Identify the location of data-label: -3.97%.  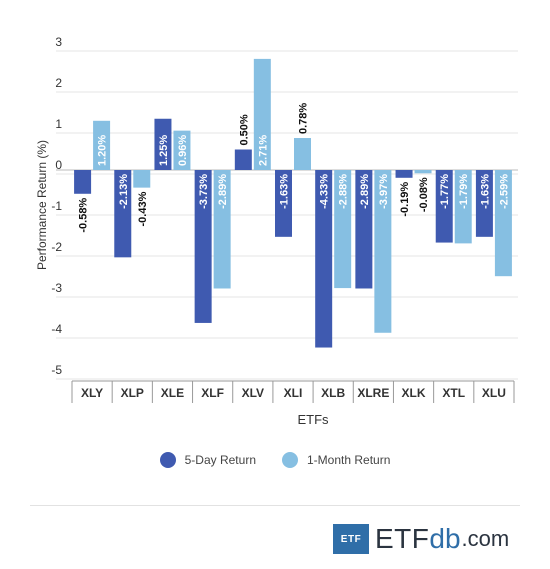
(384, 191).